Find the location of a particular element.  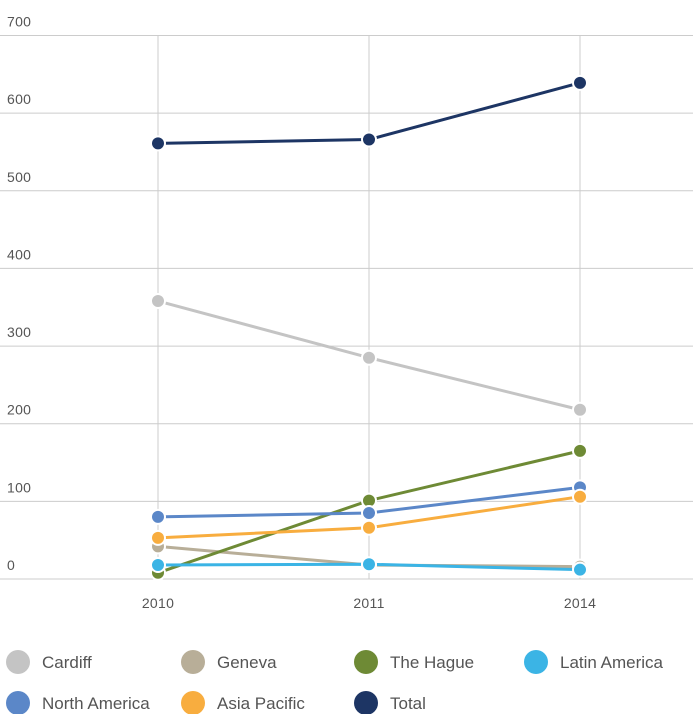

y-tick-label-500: 500 is located at coordinates (19, 177).